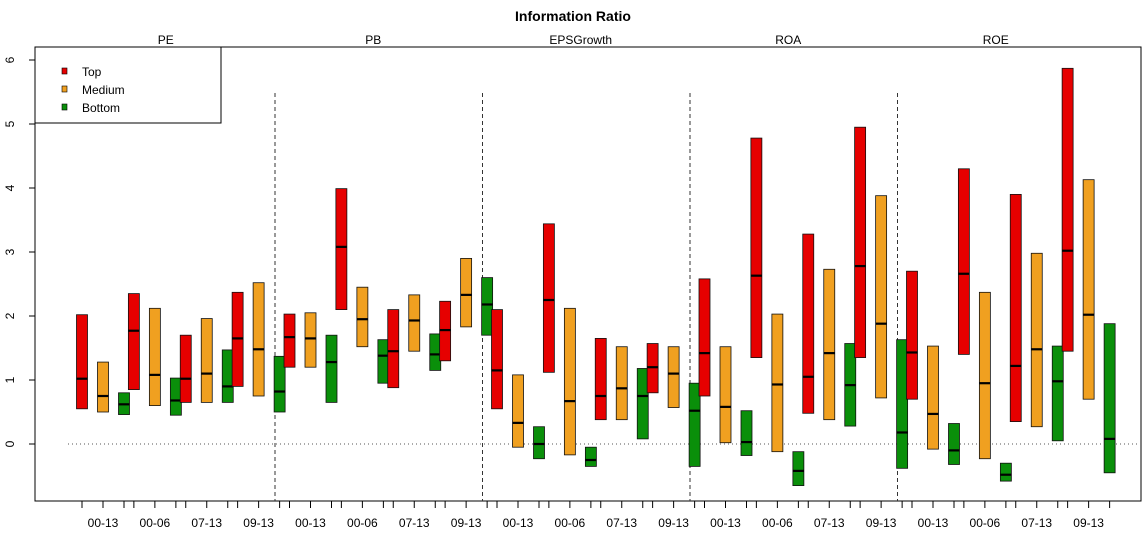 This screenshot has width=1146, height=537. I want to click on y-axis: 0 1 2 3 4 5 6, so click(19, 251).